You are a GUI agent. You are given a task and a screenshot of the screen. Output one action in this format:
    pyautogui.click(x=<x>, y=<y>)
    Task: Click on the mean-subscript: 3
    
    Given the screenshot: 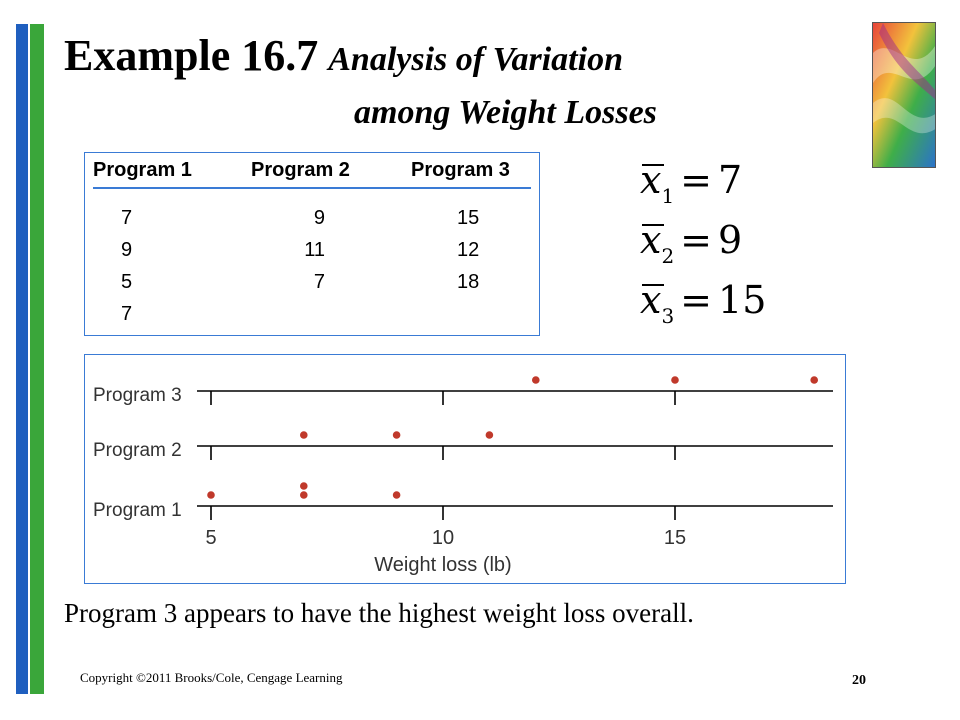 What is the action you would take?
    pyautogui.click(x=668, y=316)
    